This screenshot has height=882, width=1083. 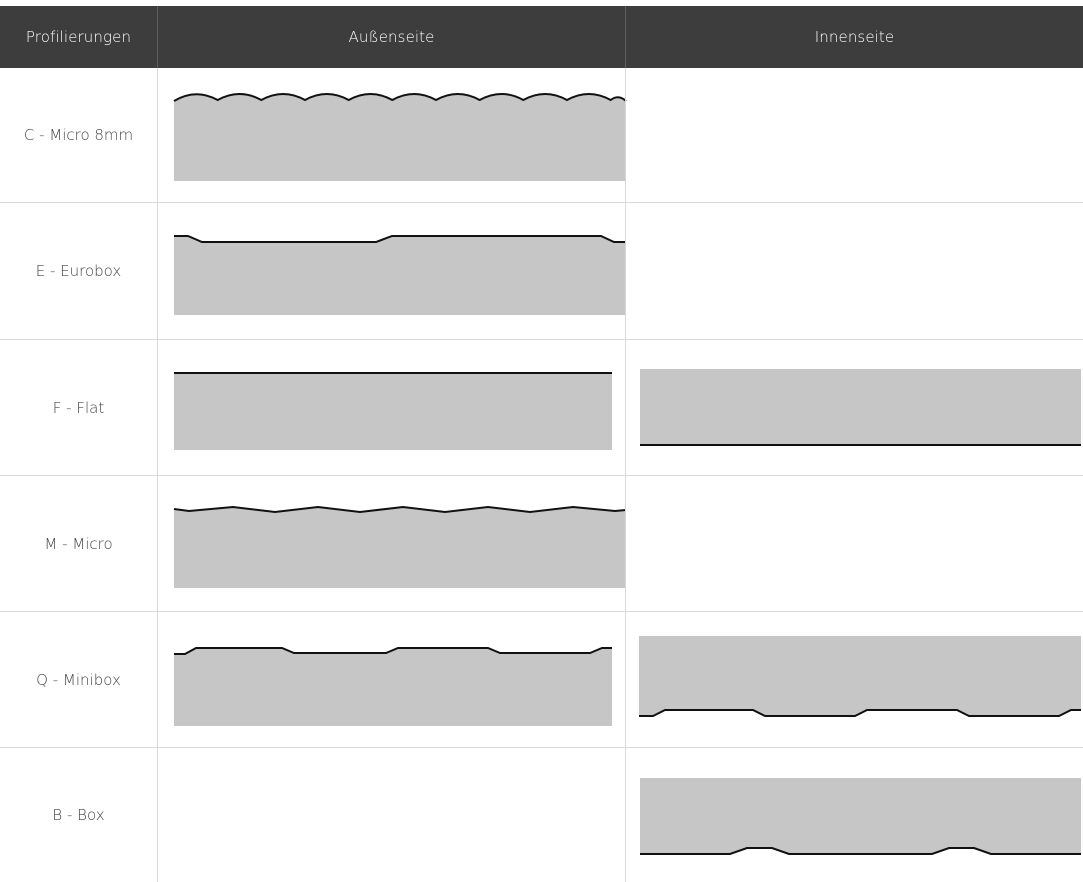 I want to click on header-aussenseite: Außenseite, so click(x=391, y=37).